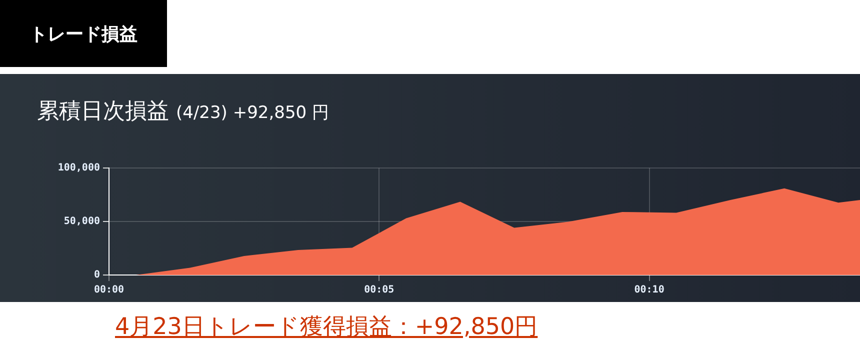  Describe the element at coordinates (109, 290) in the screenshot. I see `x-tick-label: 00:00` at that location.